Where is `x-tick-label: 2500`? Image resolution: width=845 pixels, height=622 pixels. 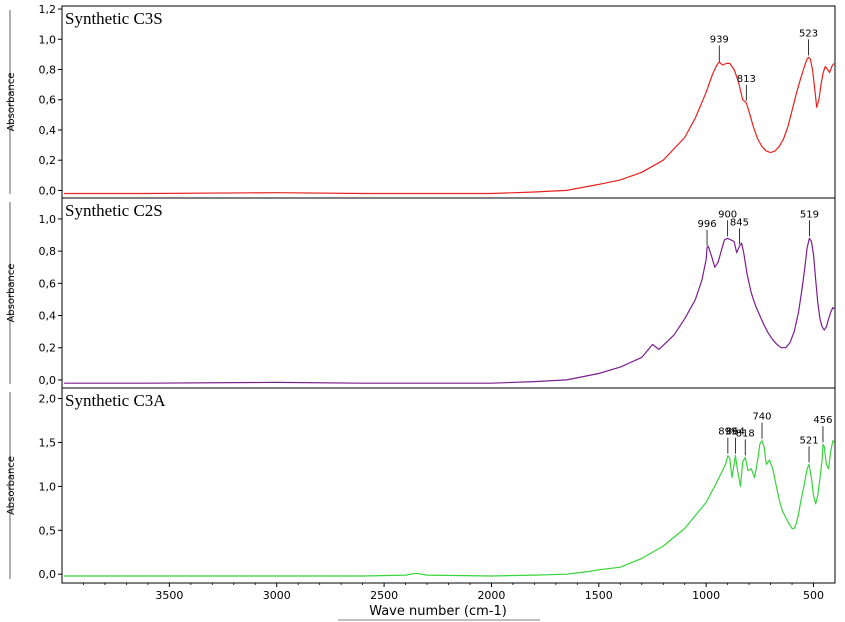
x-tick-label: 2500 is located at coordinates (384, 595).